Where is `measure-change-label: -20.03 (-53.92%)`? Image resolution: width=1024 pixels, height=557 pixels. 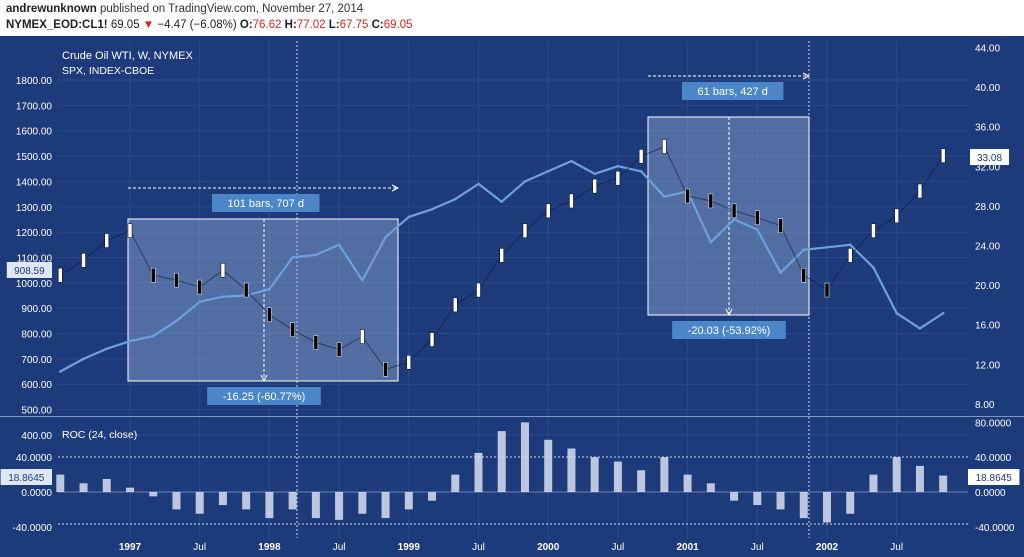 measure-change-label: -20.03 (-53.92%) is located at coordinates (729, 331).